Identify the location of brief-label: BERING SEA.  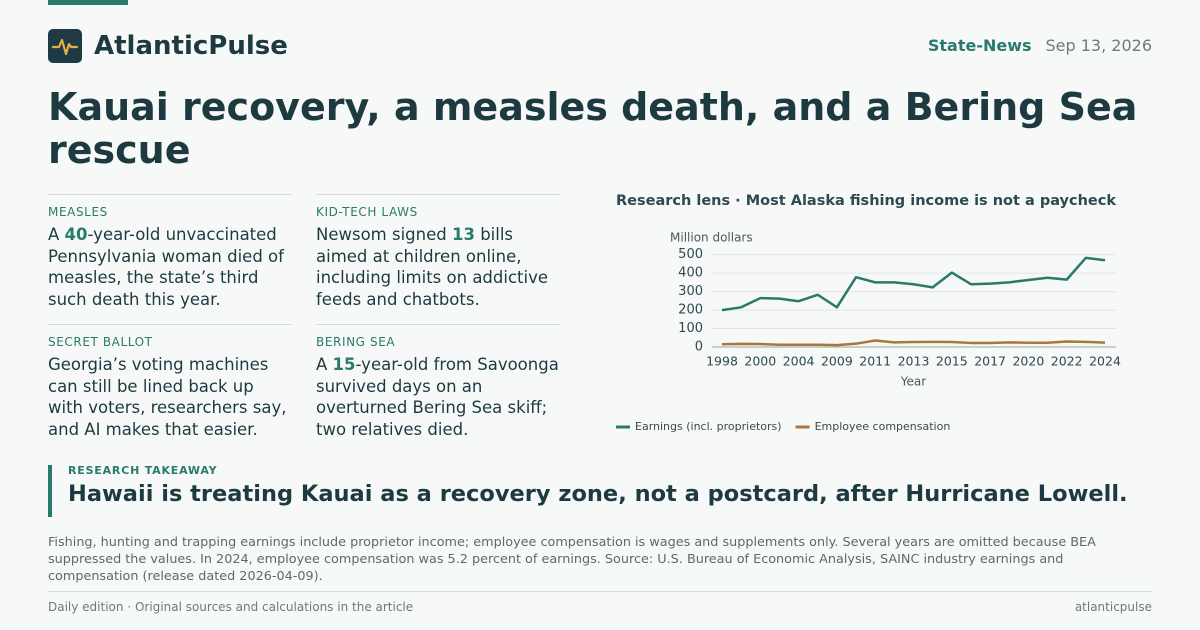
(356, 342).